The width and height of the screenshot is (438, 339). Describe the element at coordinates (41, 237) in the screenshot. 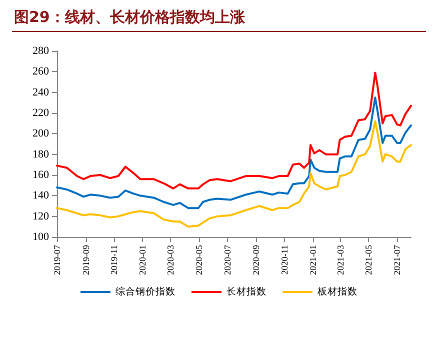

I see `y-tick-label: 100` at that location.